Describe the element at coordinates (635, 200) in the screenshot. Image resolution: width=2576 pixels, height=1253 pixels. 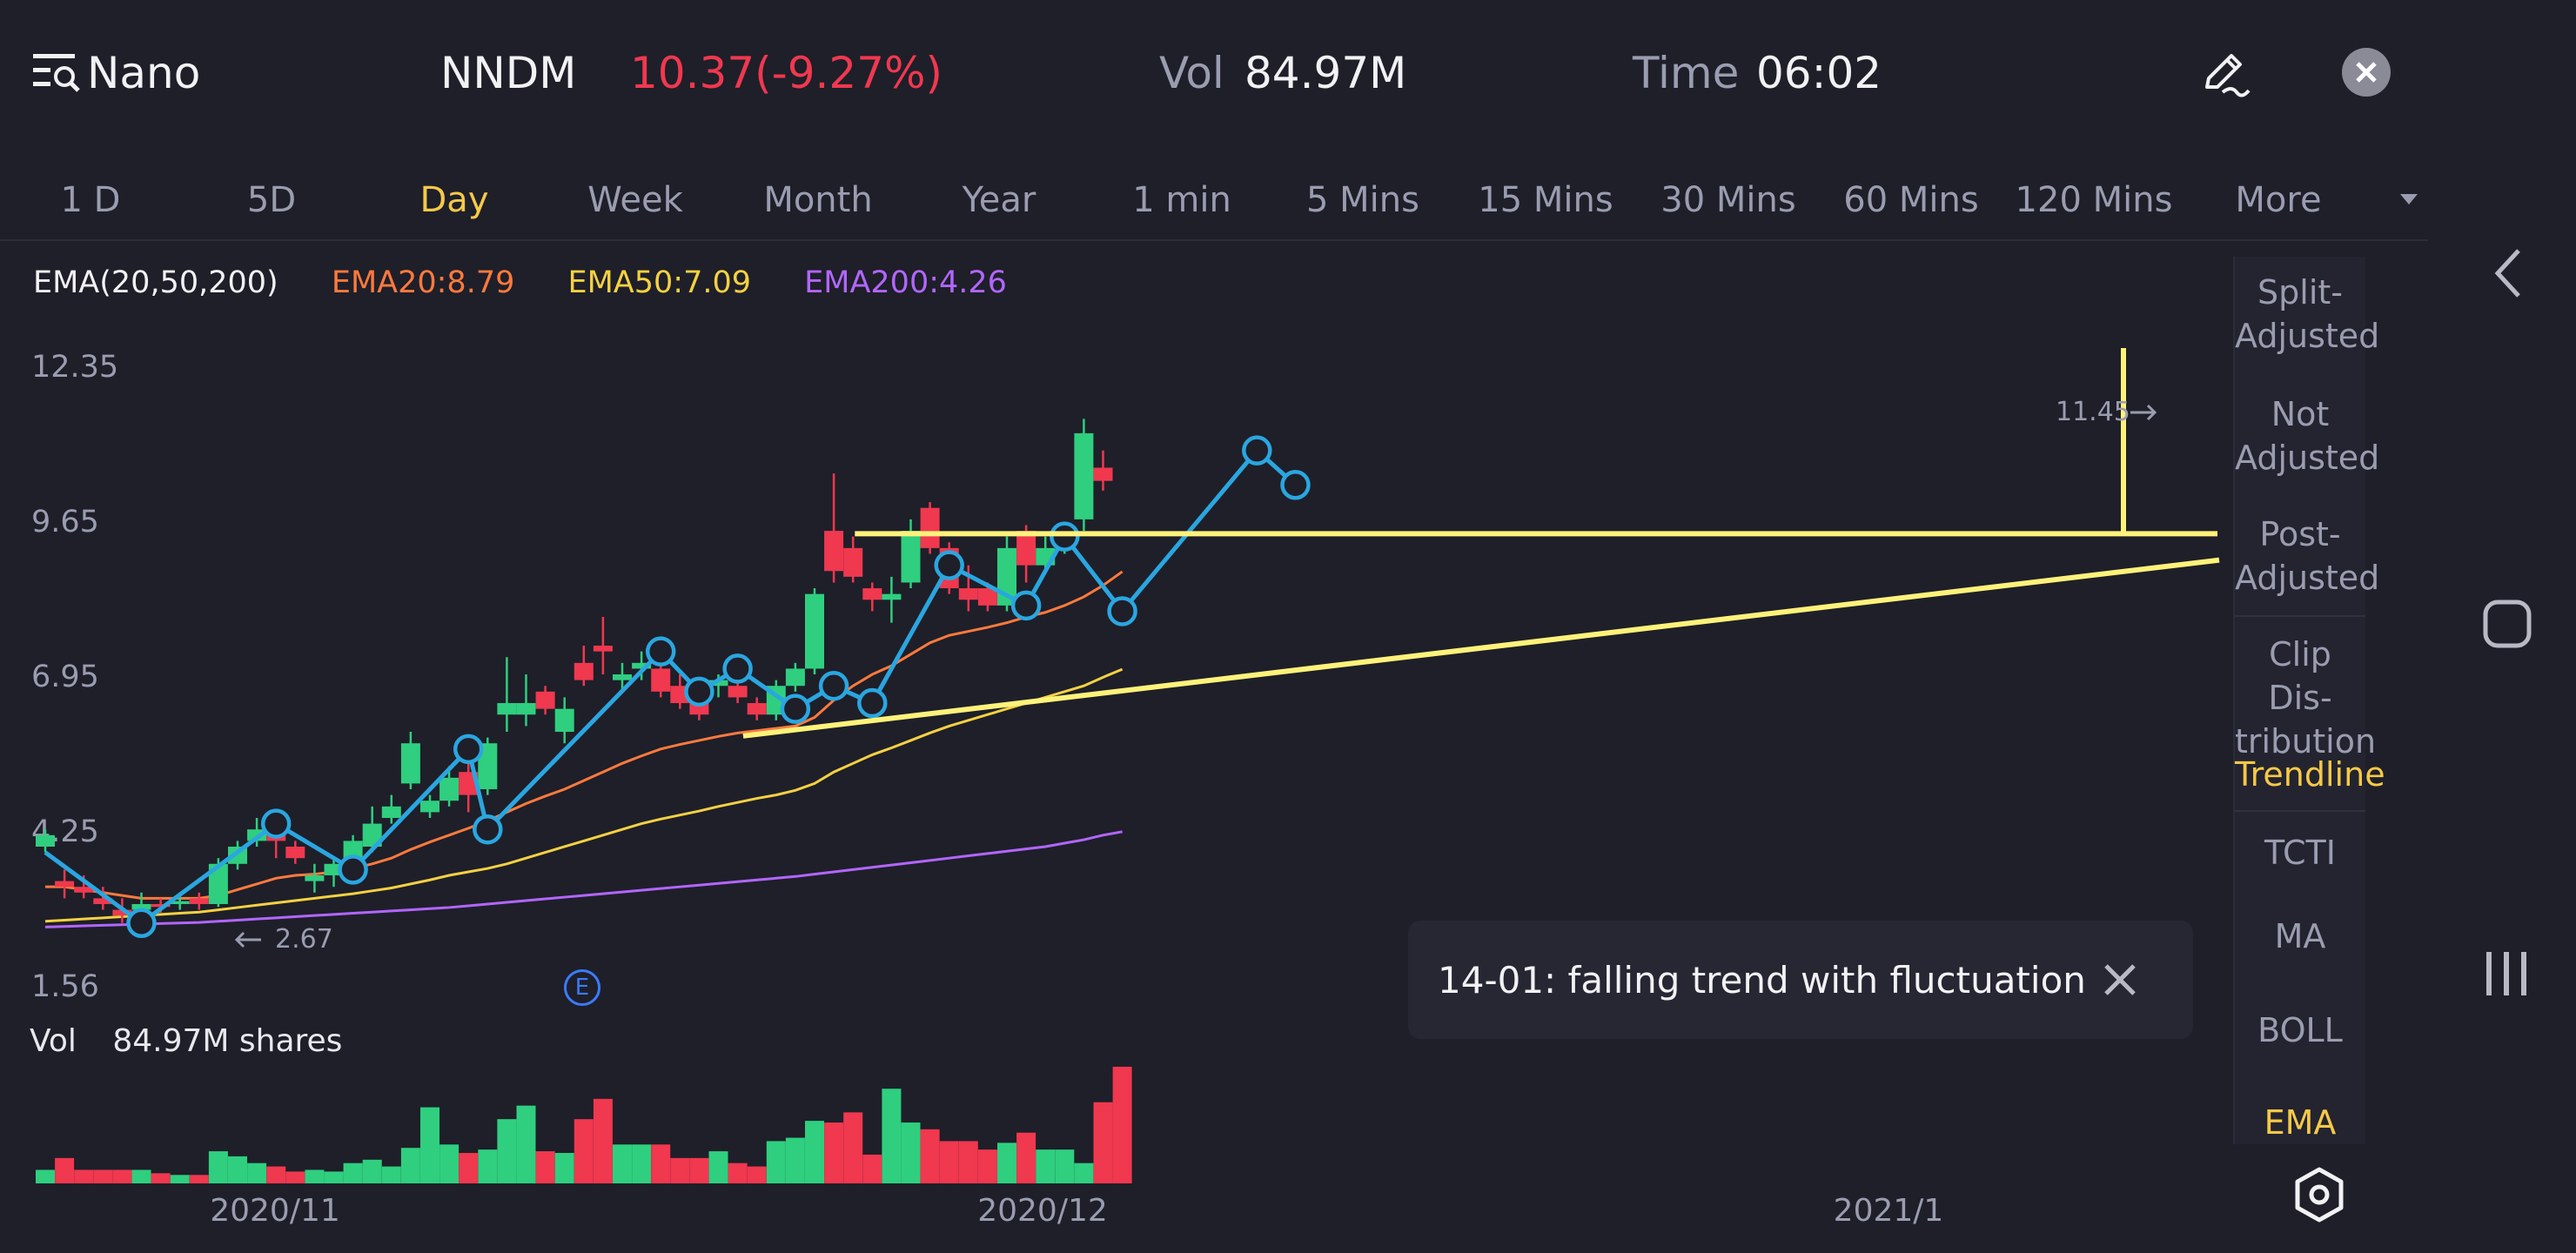
I see `tab-week: Week` at that location.